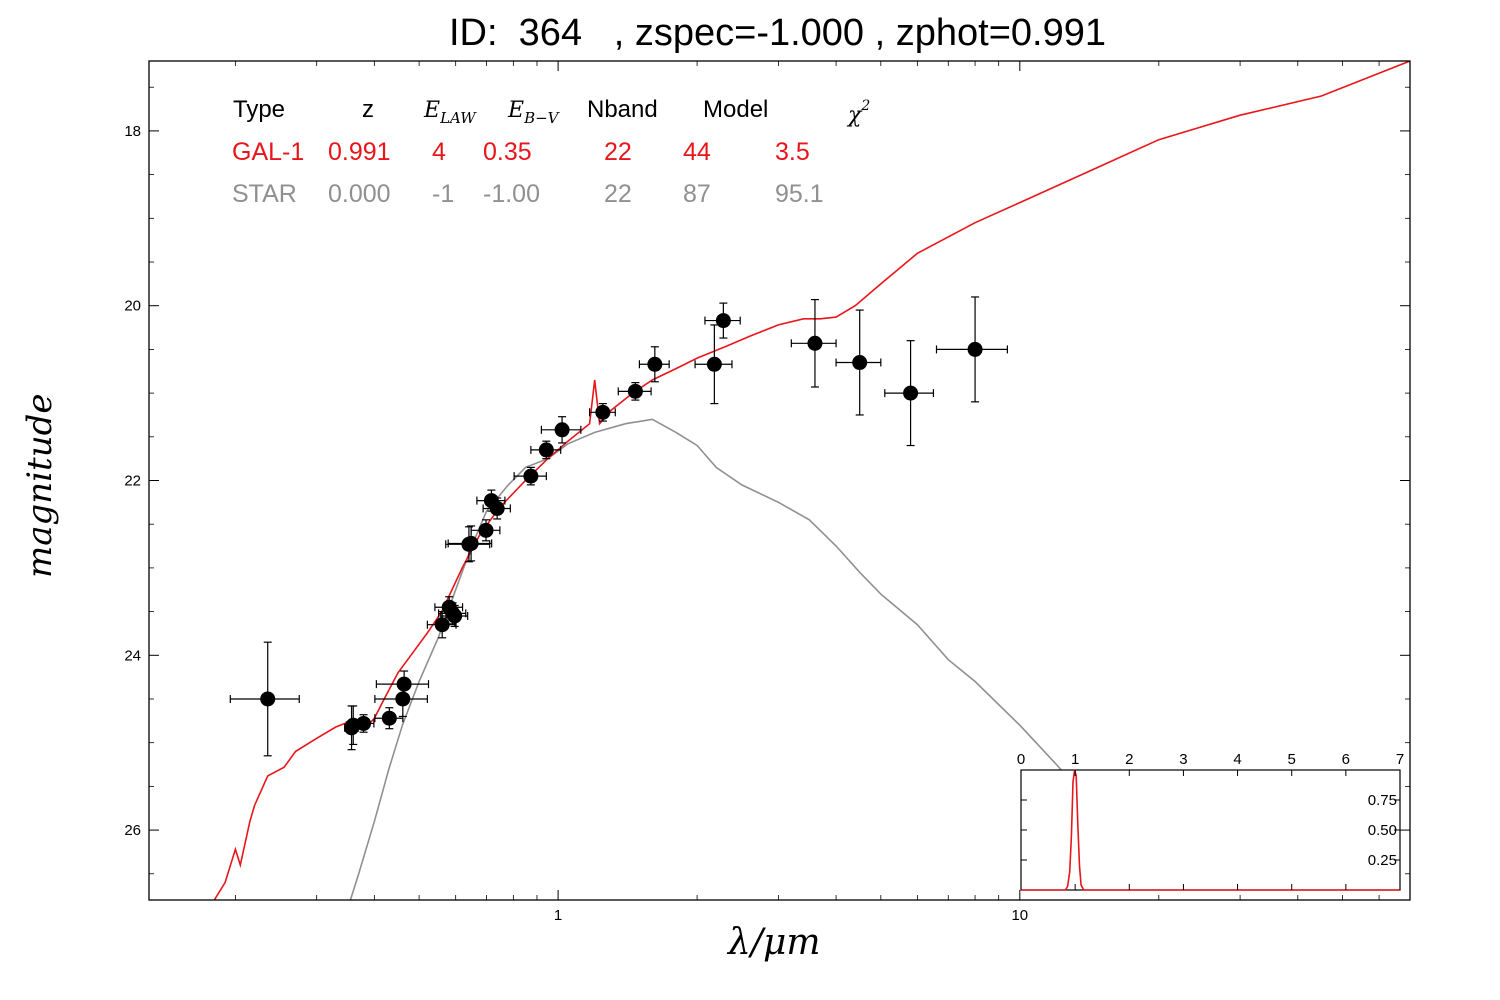 The image size is (1500, 1000). Describe the element at coordinates (132, 481) in the screenshot. I see `y-tick-label: 22` at that location.